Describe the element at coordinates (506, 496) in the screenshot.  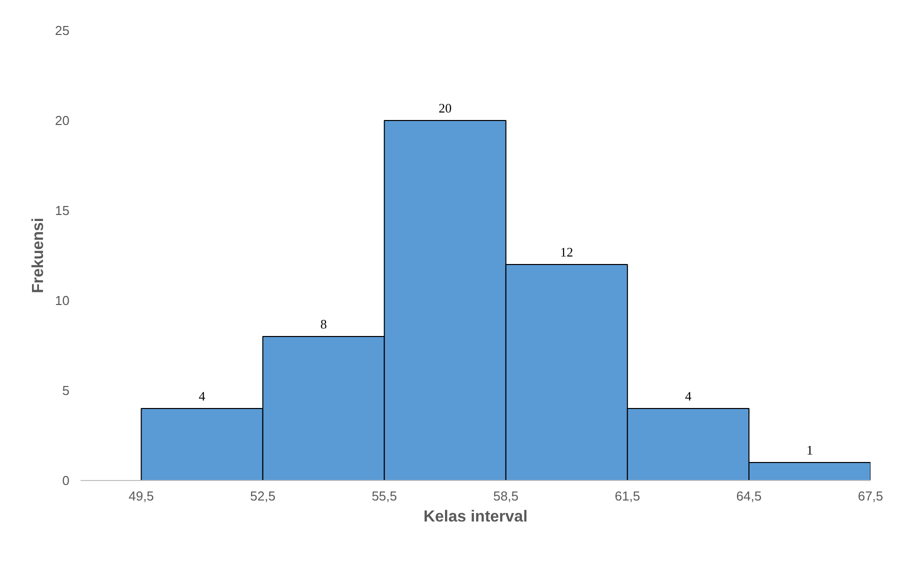
I see `x-tick-label: 58,5` at that location.